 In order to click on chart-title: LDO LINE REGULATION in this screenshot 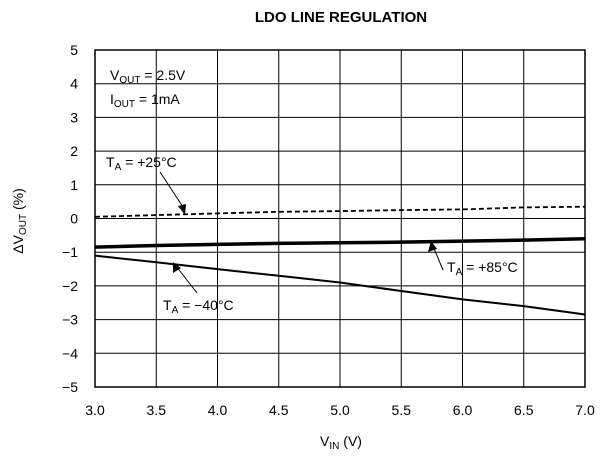, I will do `click(341, 17)`.